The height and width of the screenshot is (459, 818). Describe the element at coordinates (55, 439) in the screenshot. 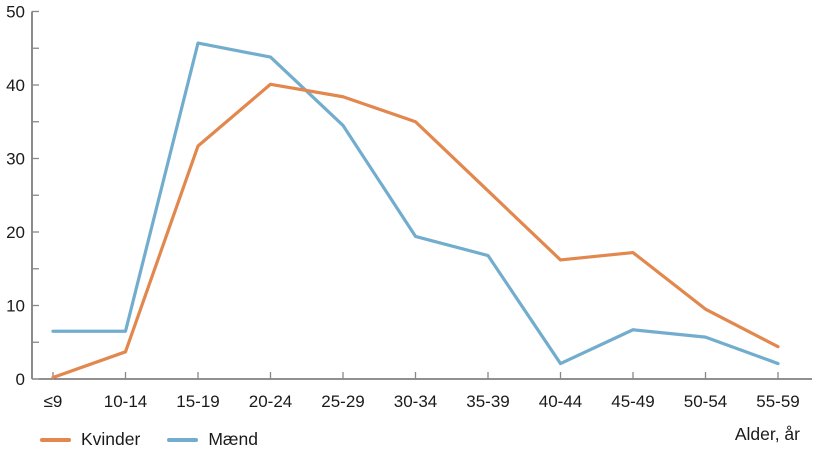

I see `kvinder-line-swatch-icon` at that location.